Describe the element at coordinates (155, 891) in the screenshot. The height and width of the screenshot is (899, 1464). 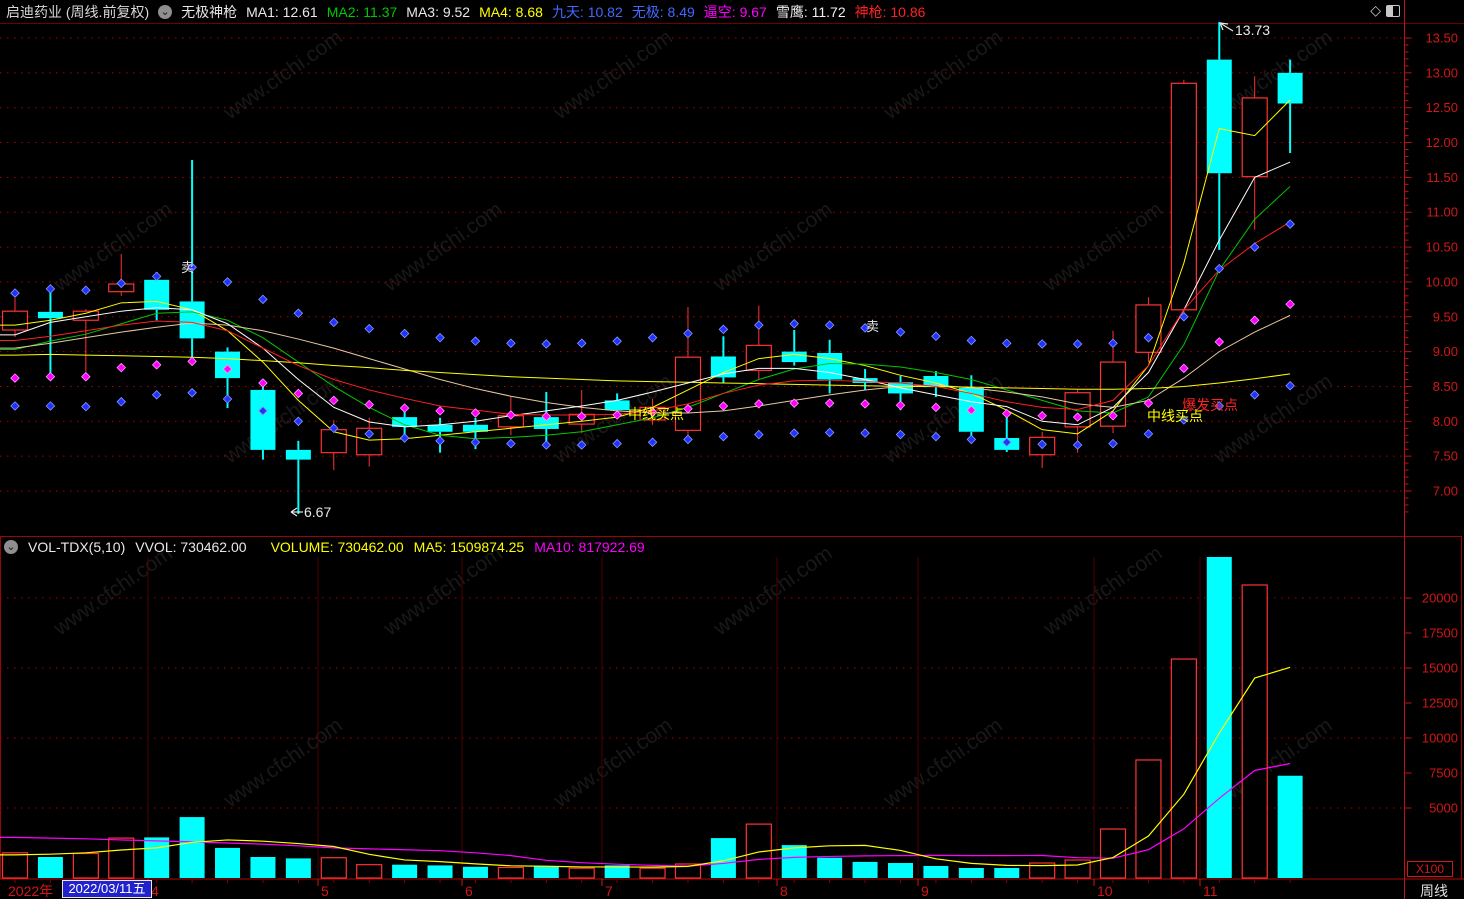
I see `month-label: 4` at that location.